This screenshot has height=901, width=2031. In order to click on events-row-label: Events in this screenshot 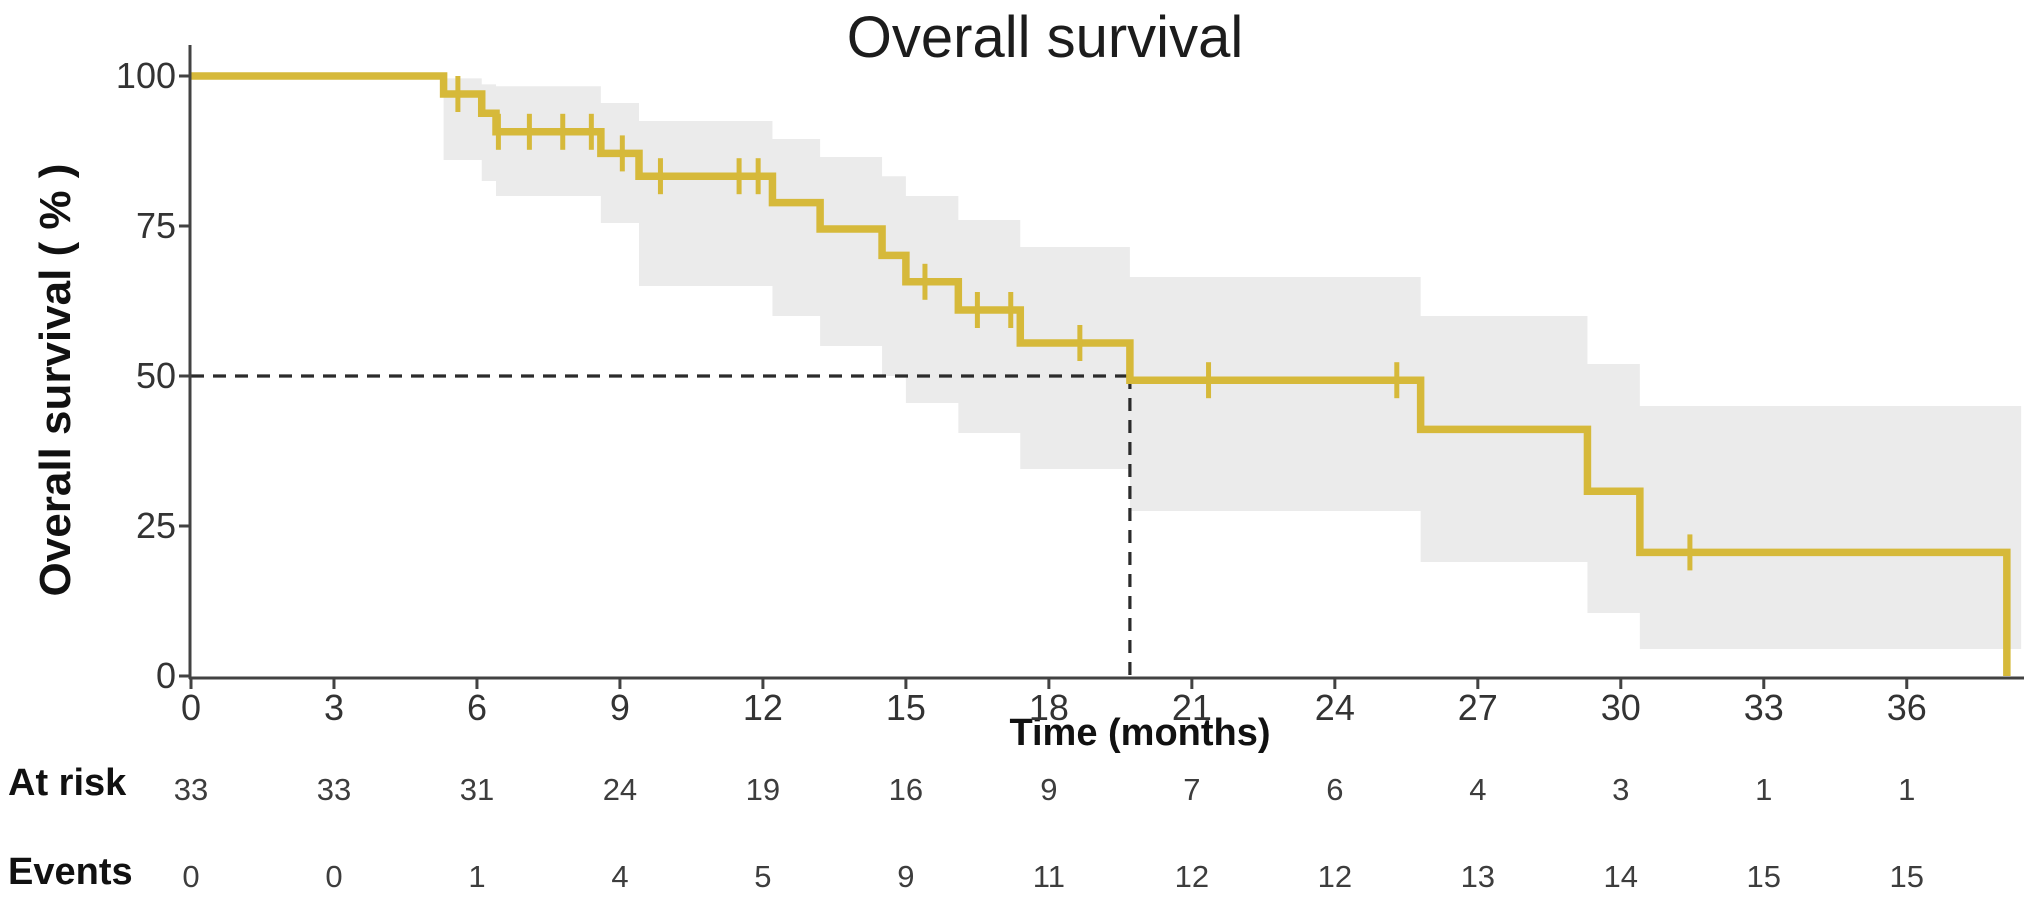, I will do `click(70, 872)`.